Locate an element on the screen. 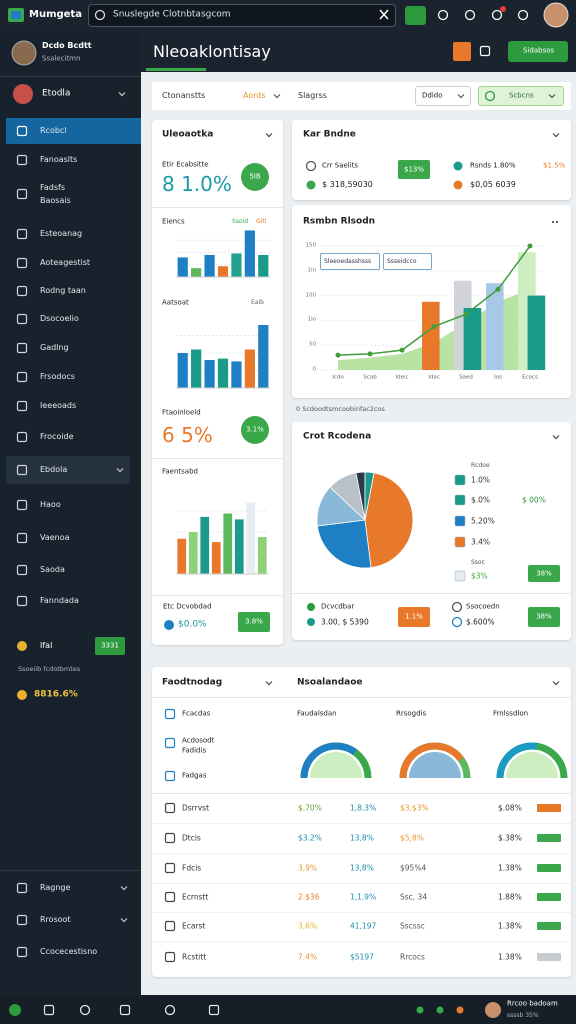 The image size is (576, 1024). app-name: Mumgeta is located at coordinates (55, 14).